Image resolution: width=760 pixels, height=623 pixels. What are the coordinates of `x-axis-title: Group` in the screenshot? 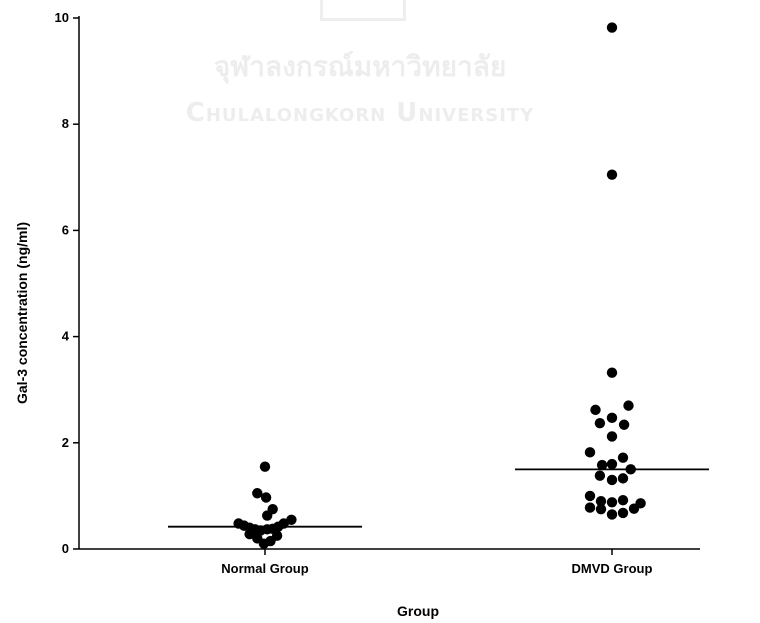 It's located at (418, 611).